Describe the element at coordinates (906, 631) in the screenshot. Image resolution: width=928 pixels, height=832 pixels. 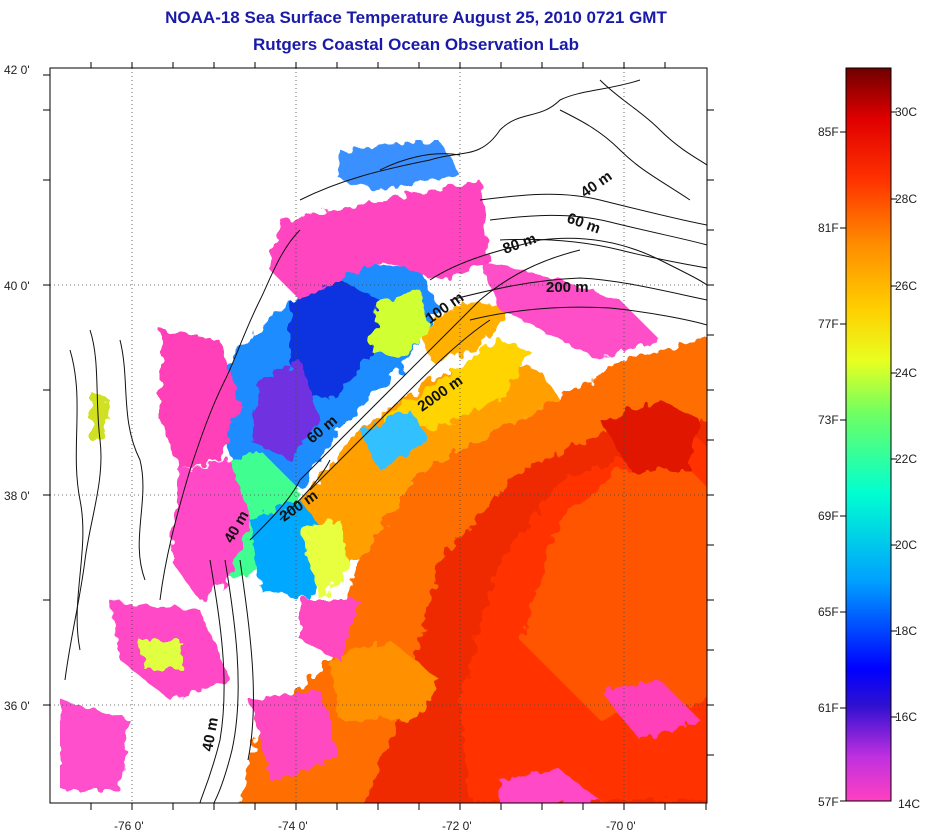
I see `colorbar-c-label: 18C` at that location.